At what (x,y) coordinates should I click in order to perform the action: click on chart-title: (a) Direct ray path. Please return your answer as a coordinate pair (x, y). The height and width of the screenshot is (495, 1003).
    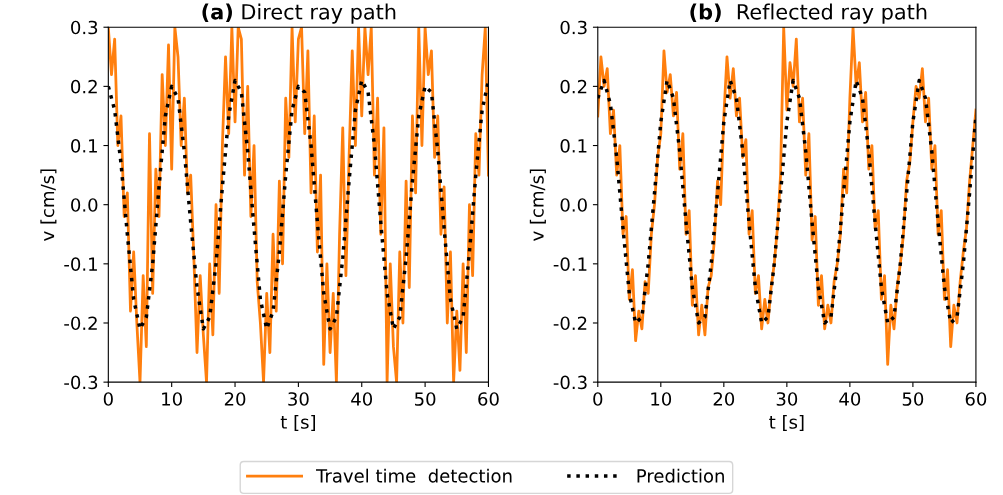
    Looking at the image, I should click on (299, 13).